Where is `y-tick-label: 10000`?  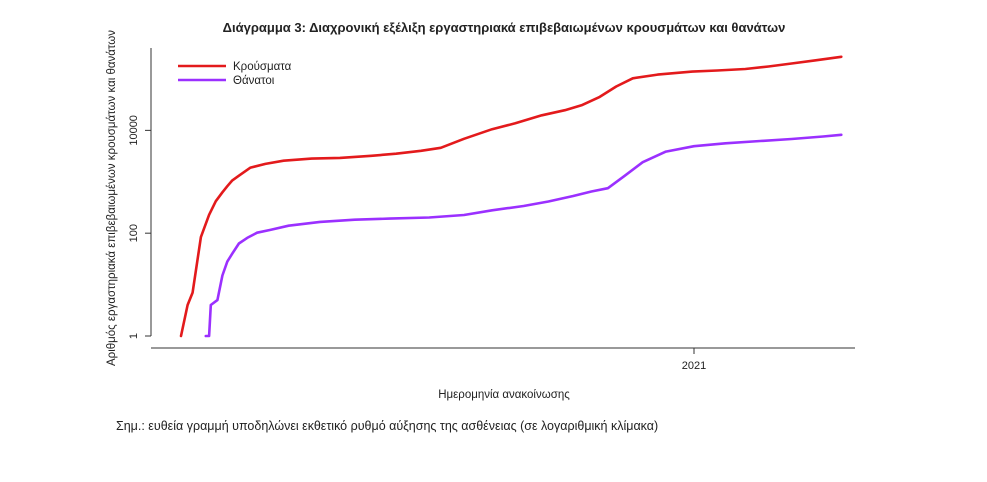 y-tick-label: 10000 is located at coordinates (134, 130).